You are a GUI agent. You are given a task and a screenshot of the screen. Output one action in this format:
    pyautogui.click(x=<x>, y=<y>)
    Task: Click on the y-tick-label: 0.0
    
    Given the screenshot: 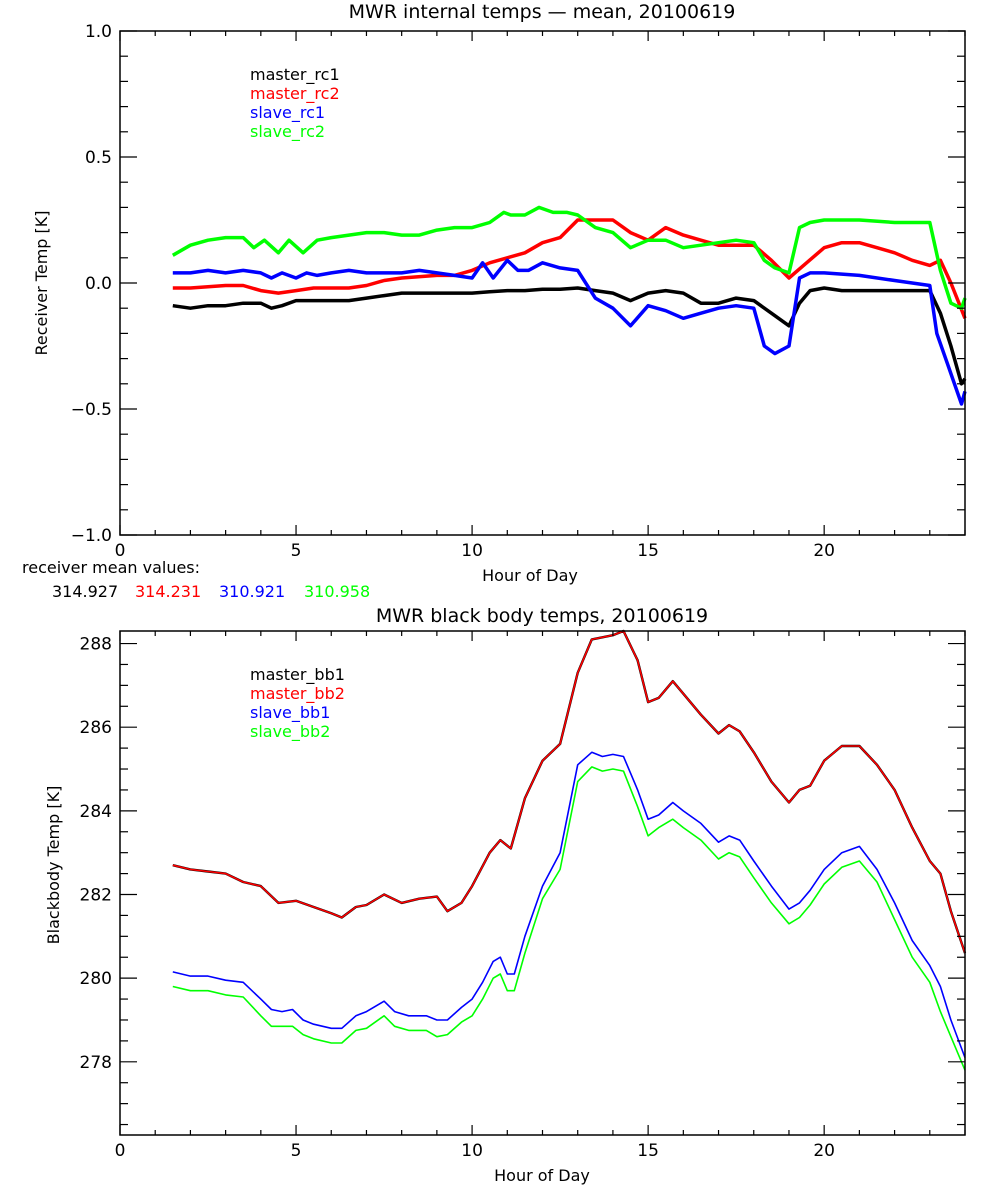 What is the action you would take?
    pyautogui.click(x=98, y=284)
    